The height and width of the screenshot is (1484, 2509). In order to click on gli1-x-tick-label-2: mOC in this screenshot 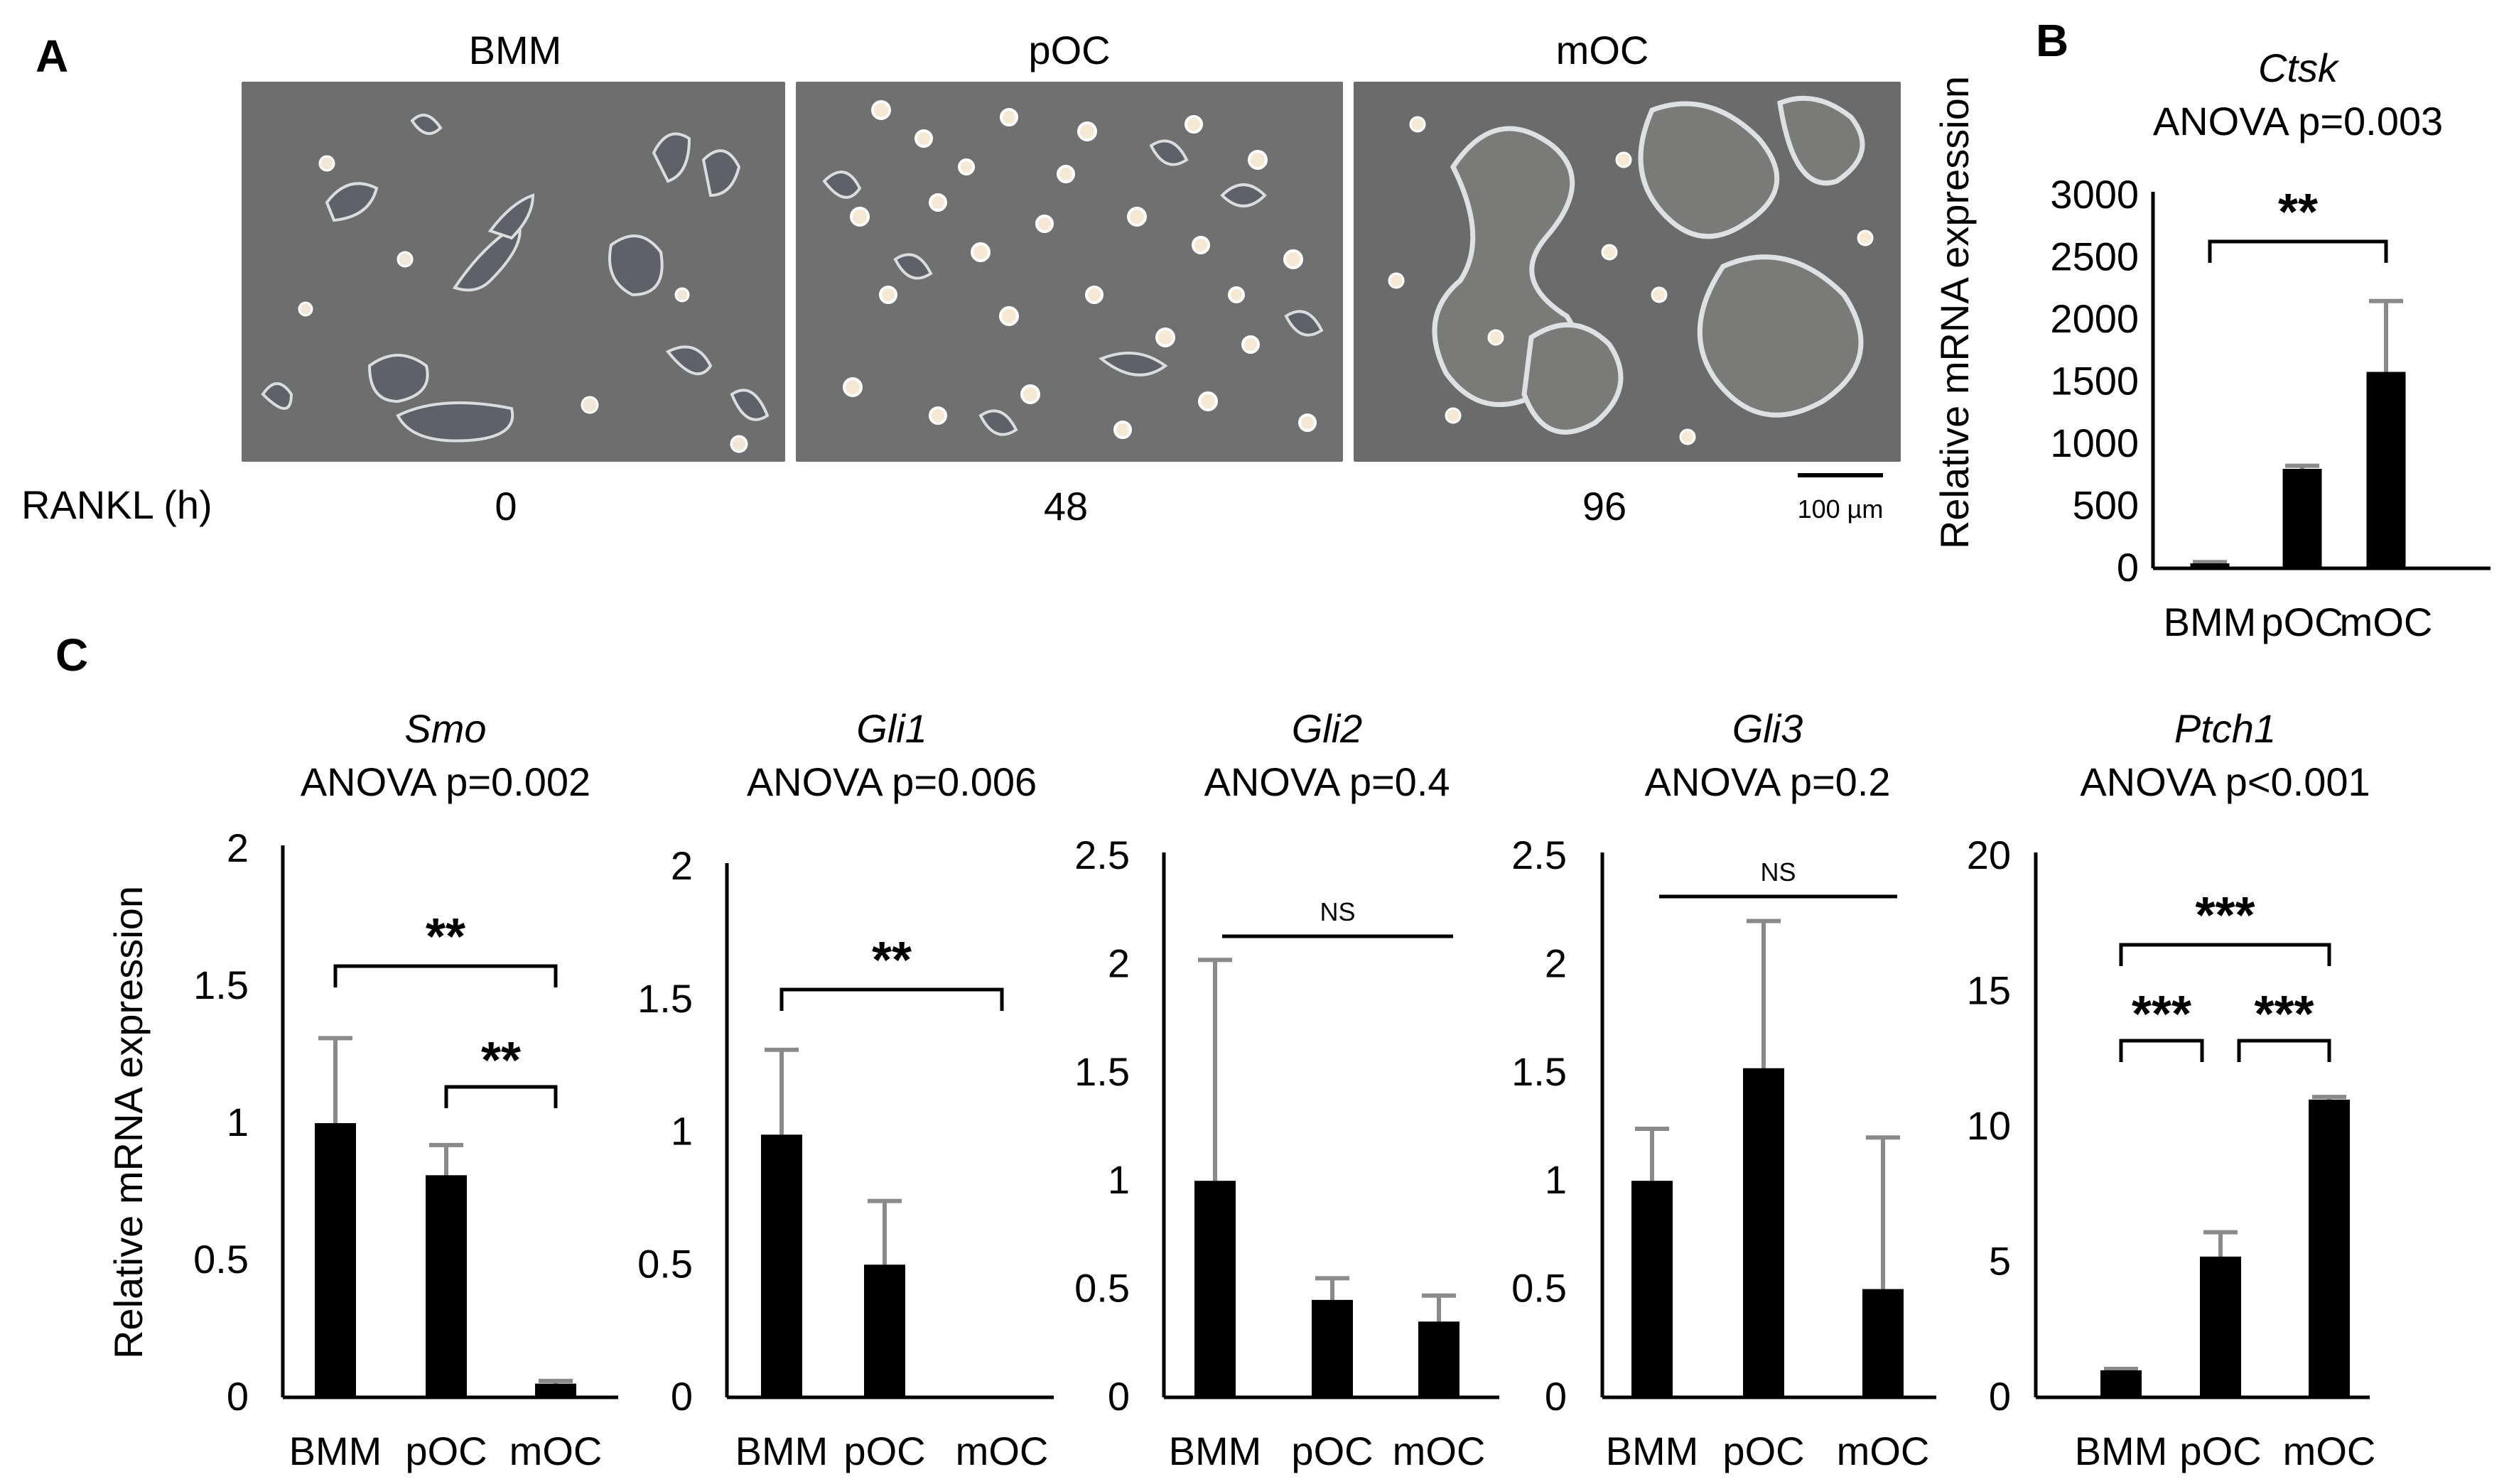, I will do `click(1002, 1451)`.